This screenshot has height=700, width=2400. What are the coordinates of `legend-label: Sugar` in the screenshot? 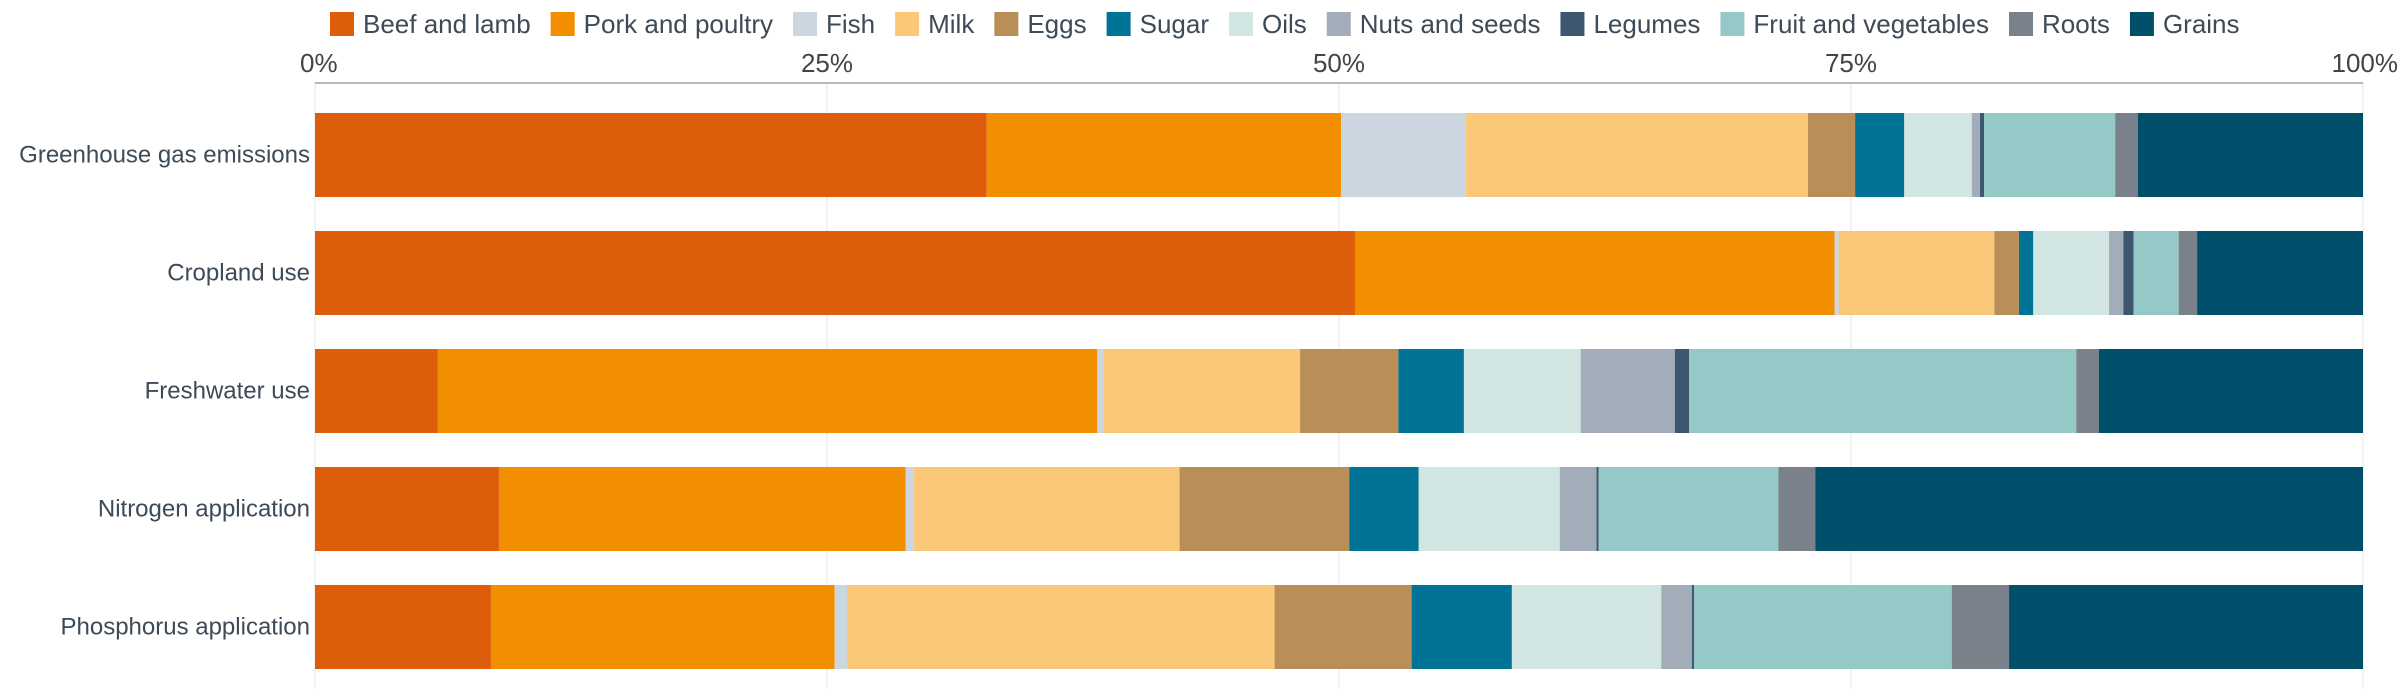 It's located at (1175, 24).